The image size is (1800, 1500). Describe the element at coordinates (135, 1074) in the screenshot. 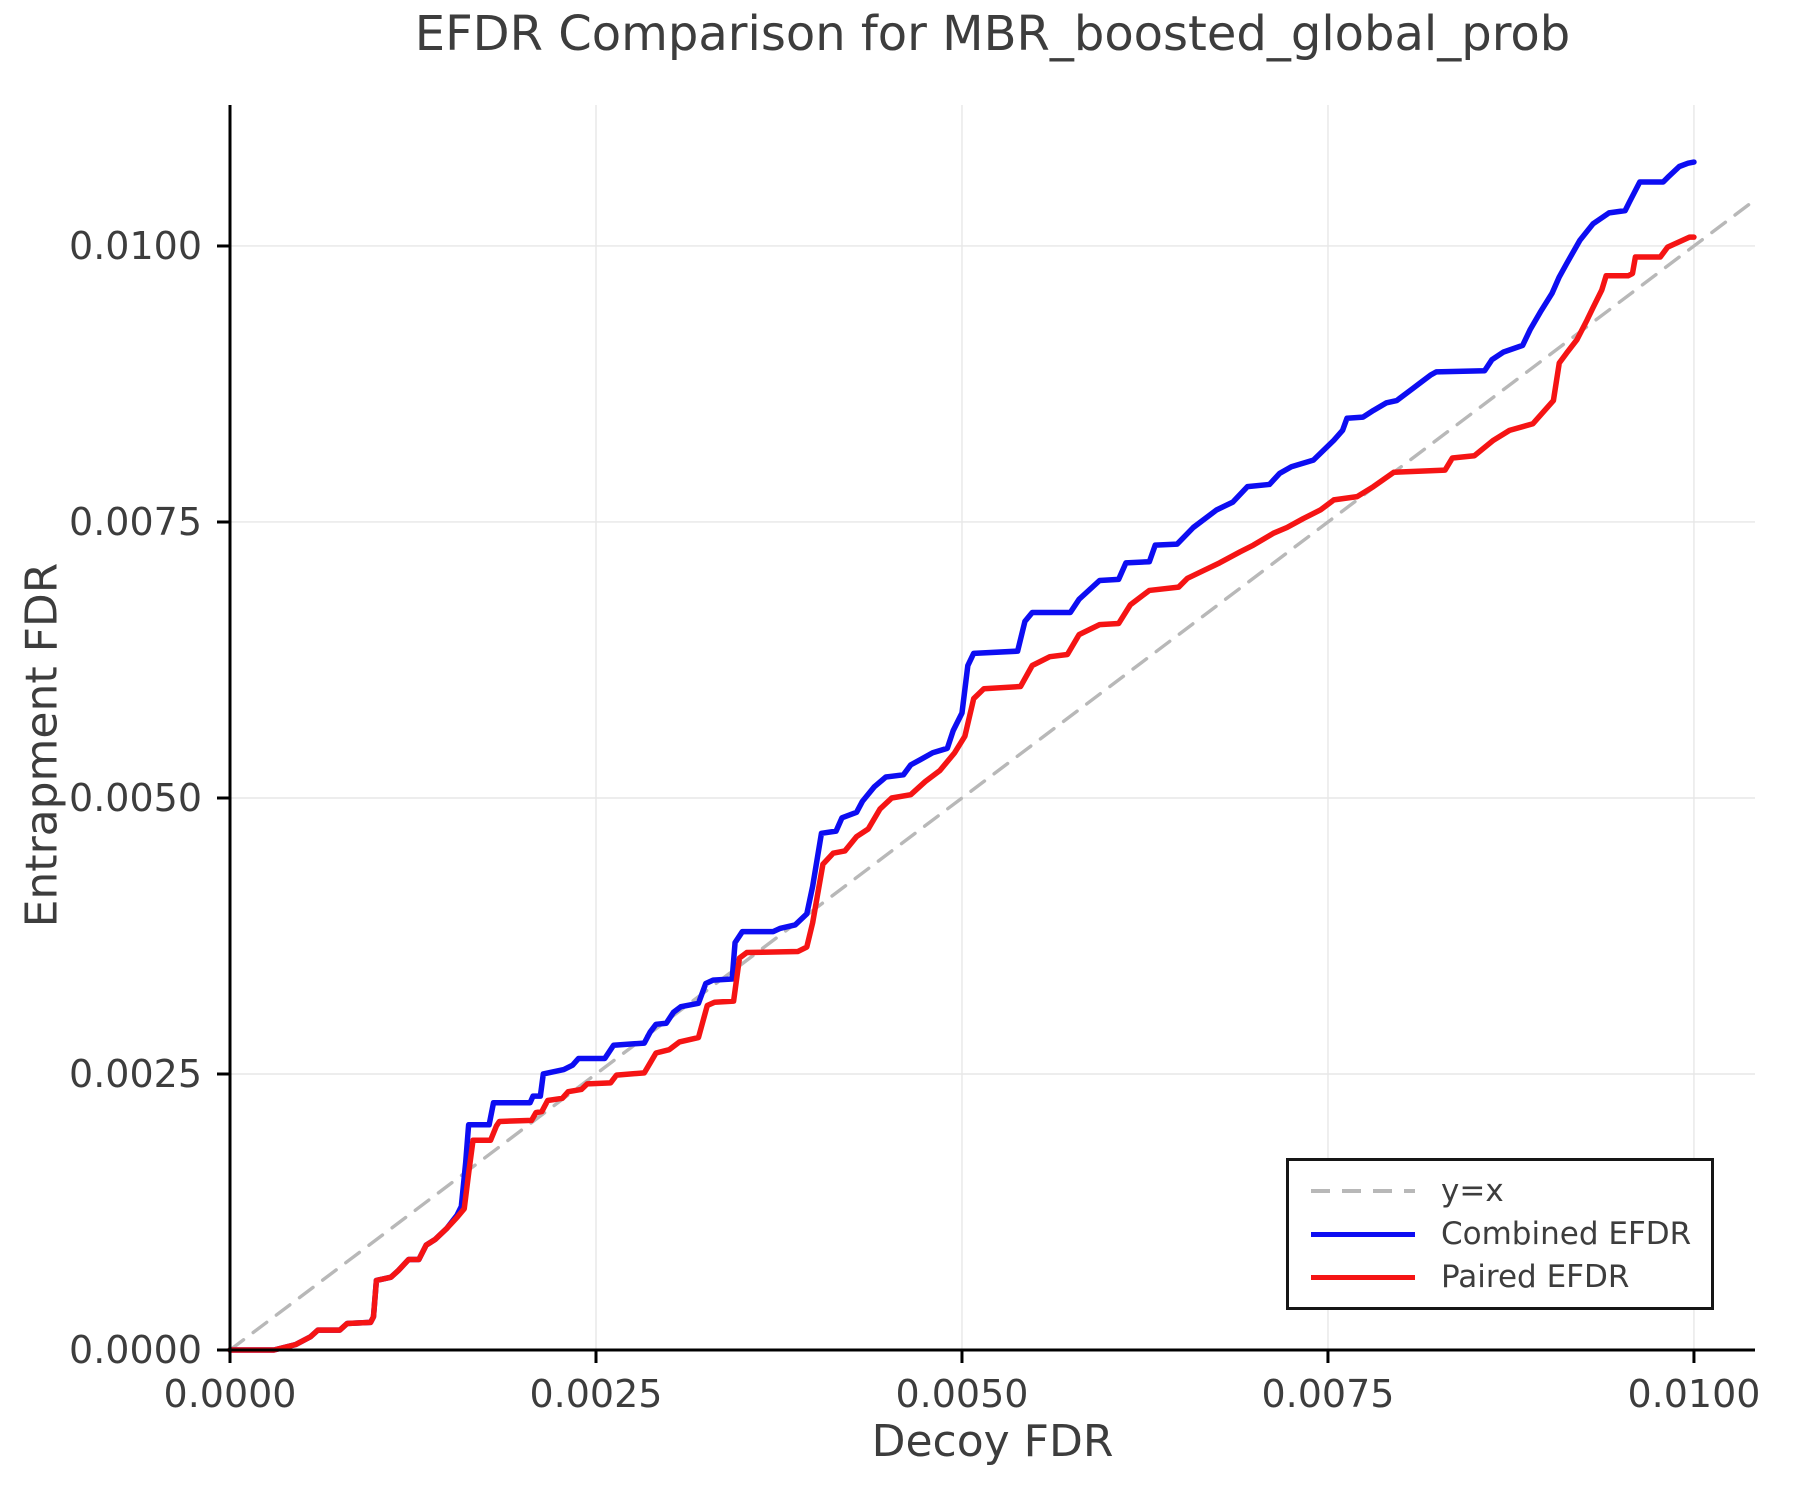

I see `y-tick-label: 0.0025` at that location.